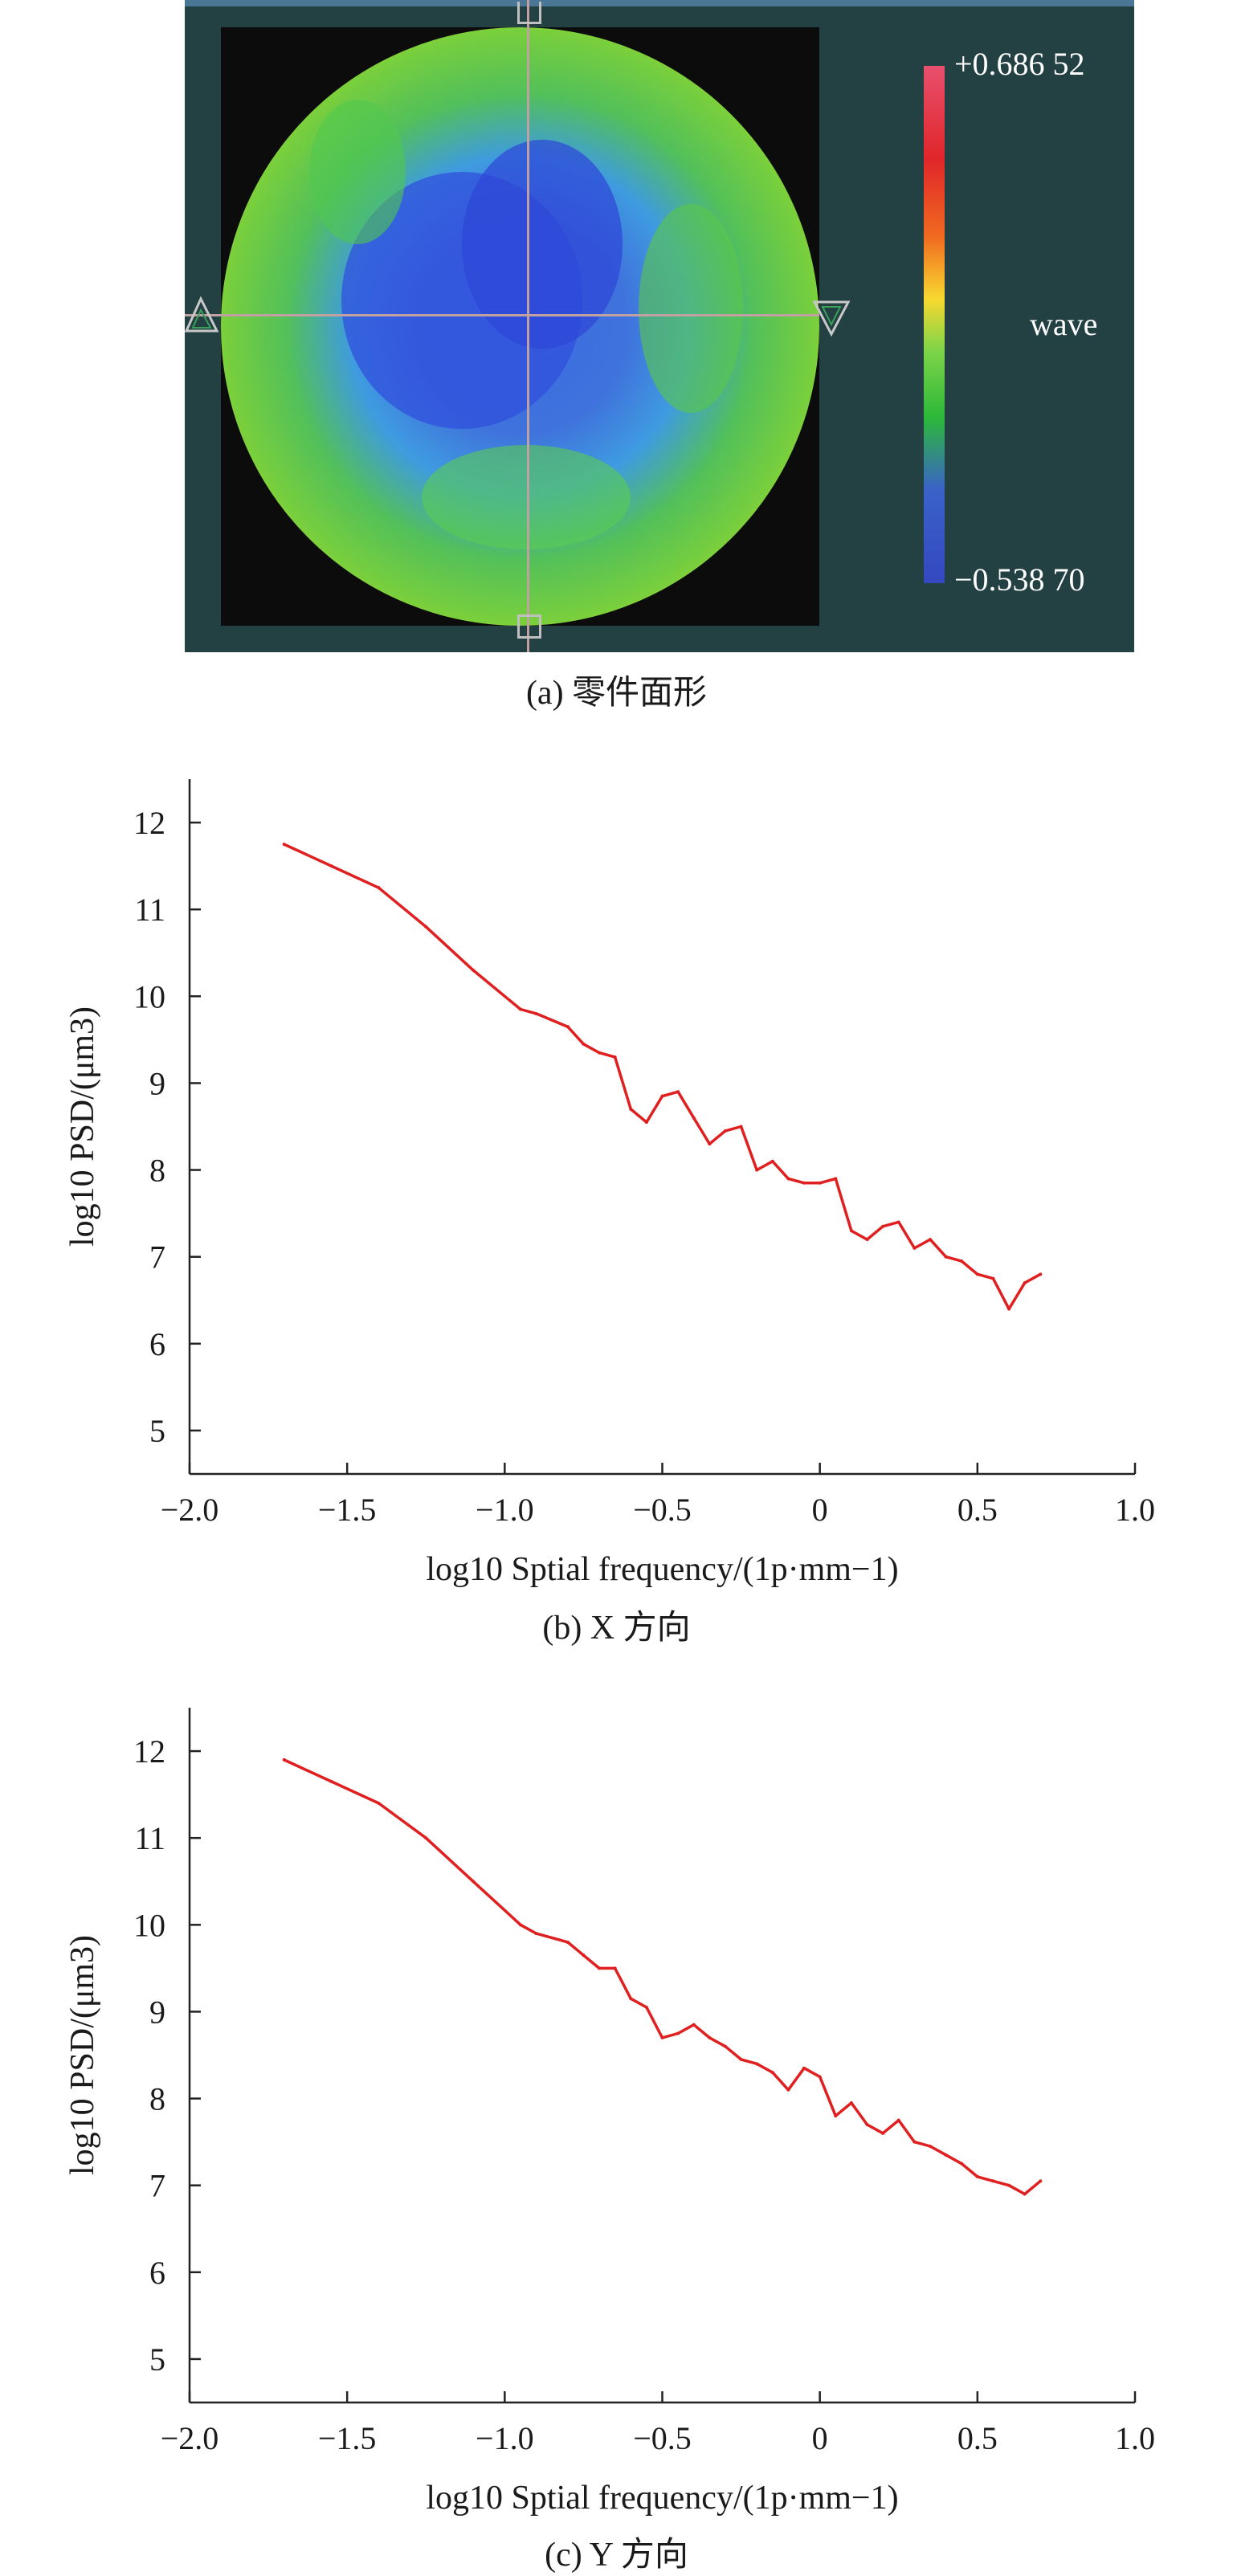 This screenshot has height=2576, width=1233. What do you see at coordinates (529, 626) in the screenshot?
I see `bottom-marker-handle` at bounding box center [529, 626].